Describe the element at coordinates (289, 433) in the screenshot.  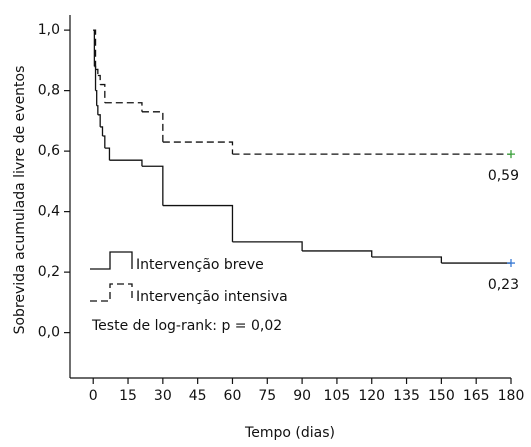
I see `x-axis-label: Tempo (dias)` at that location.